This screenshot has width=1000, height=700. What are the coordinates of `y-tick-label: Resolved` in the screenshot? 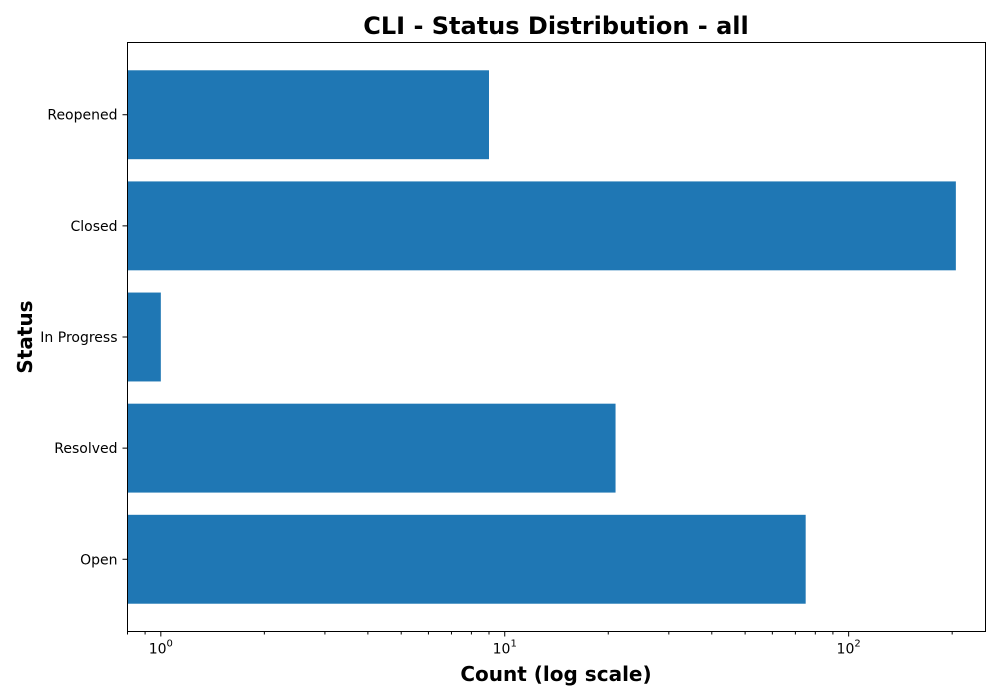 It's located at (85, 449).